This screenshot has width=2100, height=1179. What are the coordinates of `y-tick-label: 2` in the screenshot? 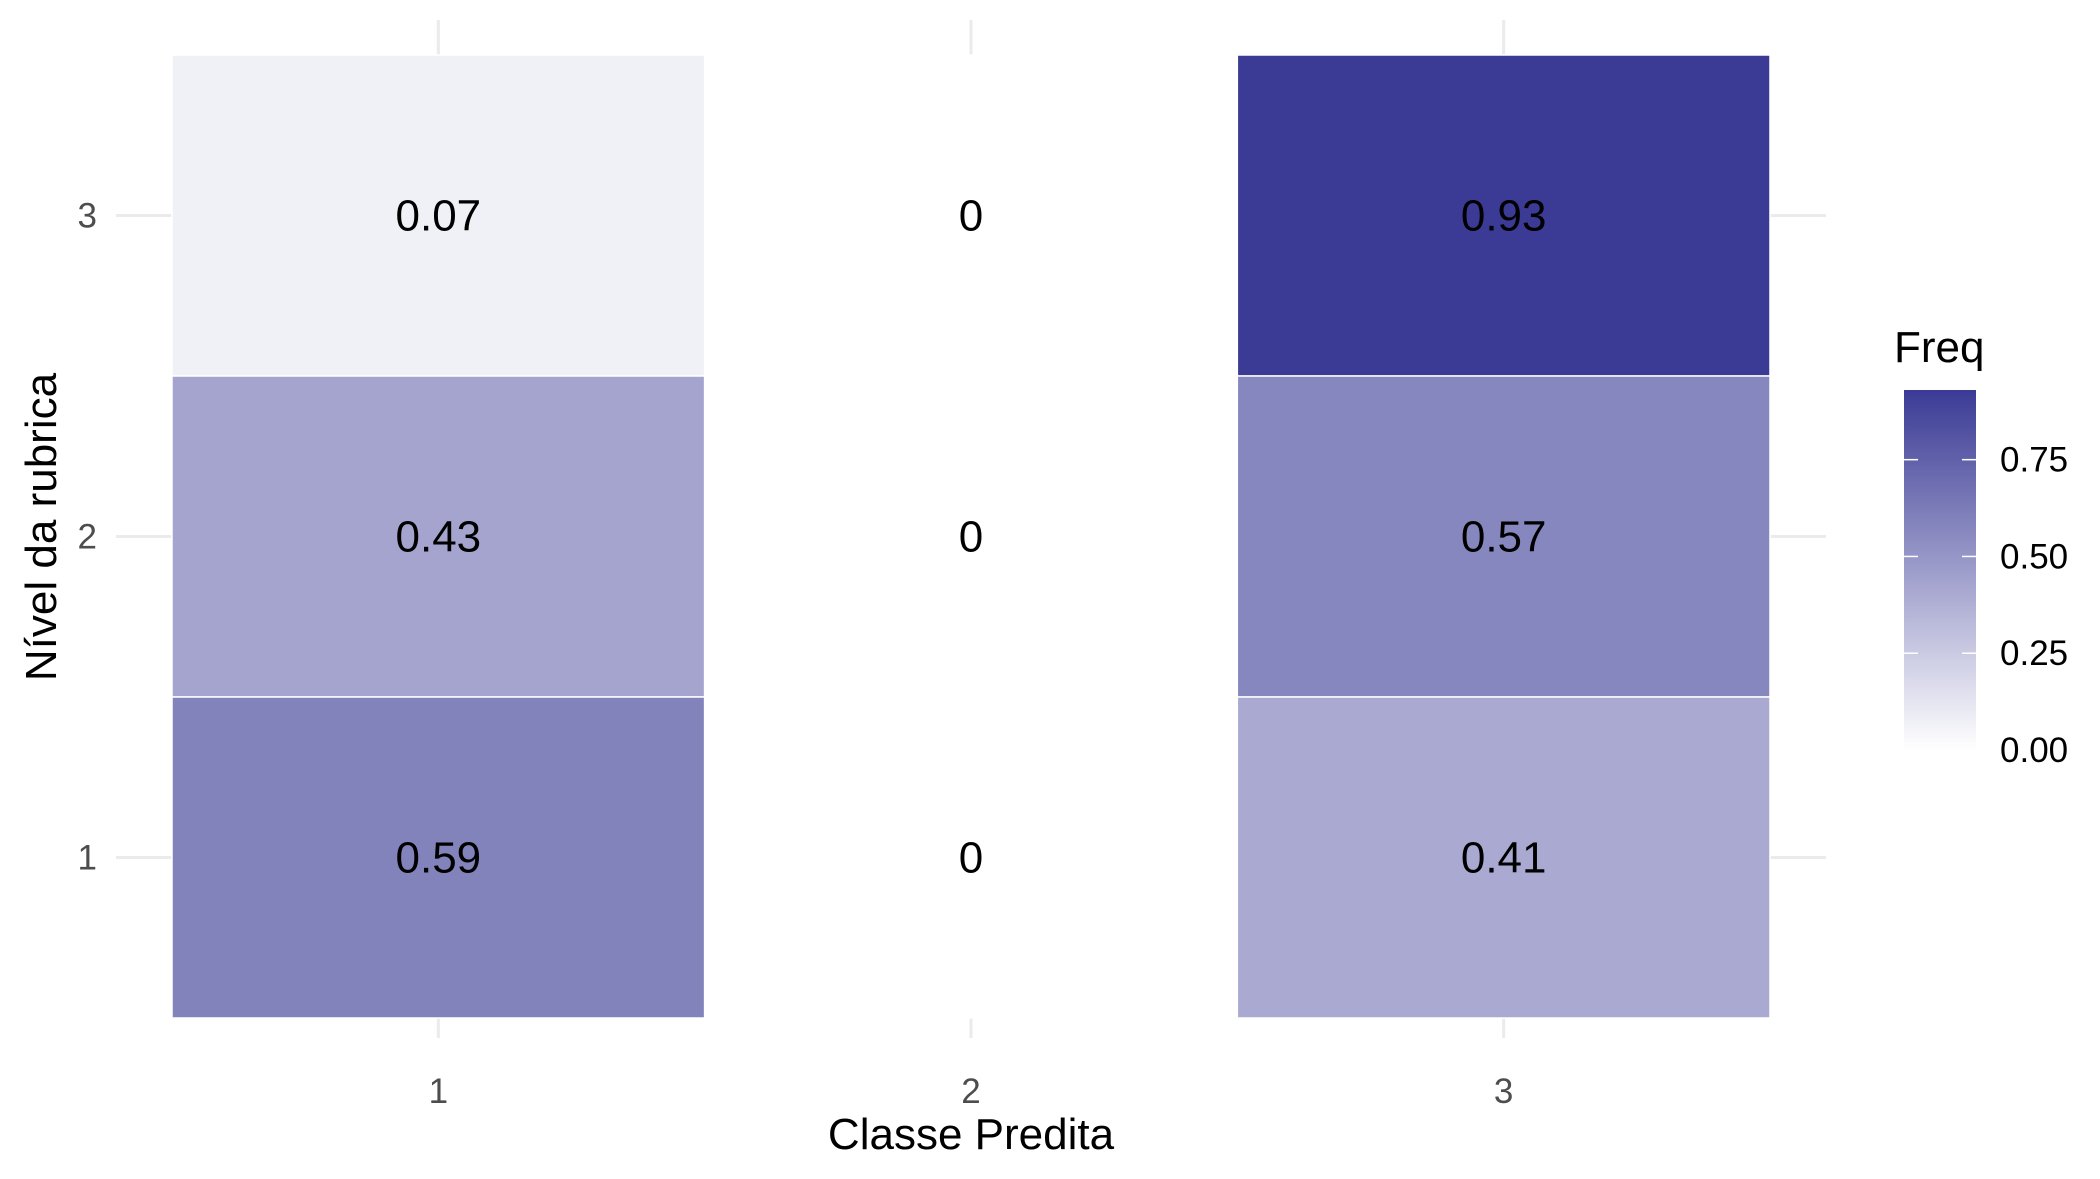 It's located at (87, 537).